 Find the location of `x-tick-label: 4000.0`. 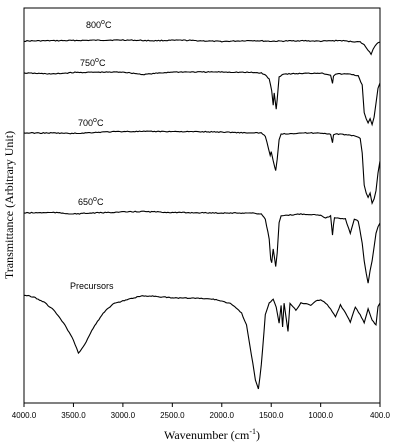

x-tick-label: 4000.0 is located at coordinates (24, 415).